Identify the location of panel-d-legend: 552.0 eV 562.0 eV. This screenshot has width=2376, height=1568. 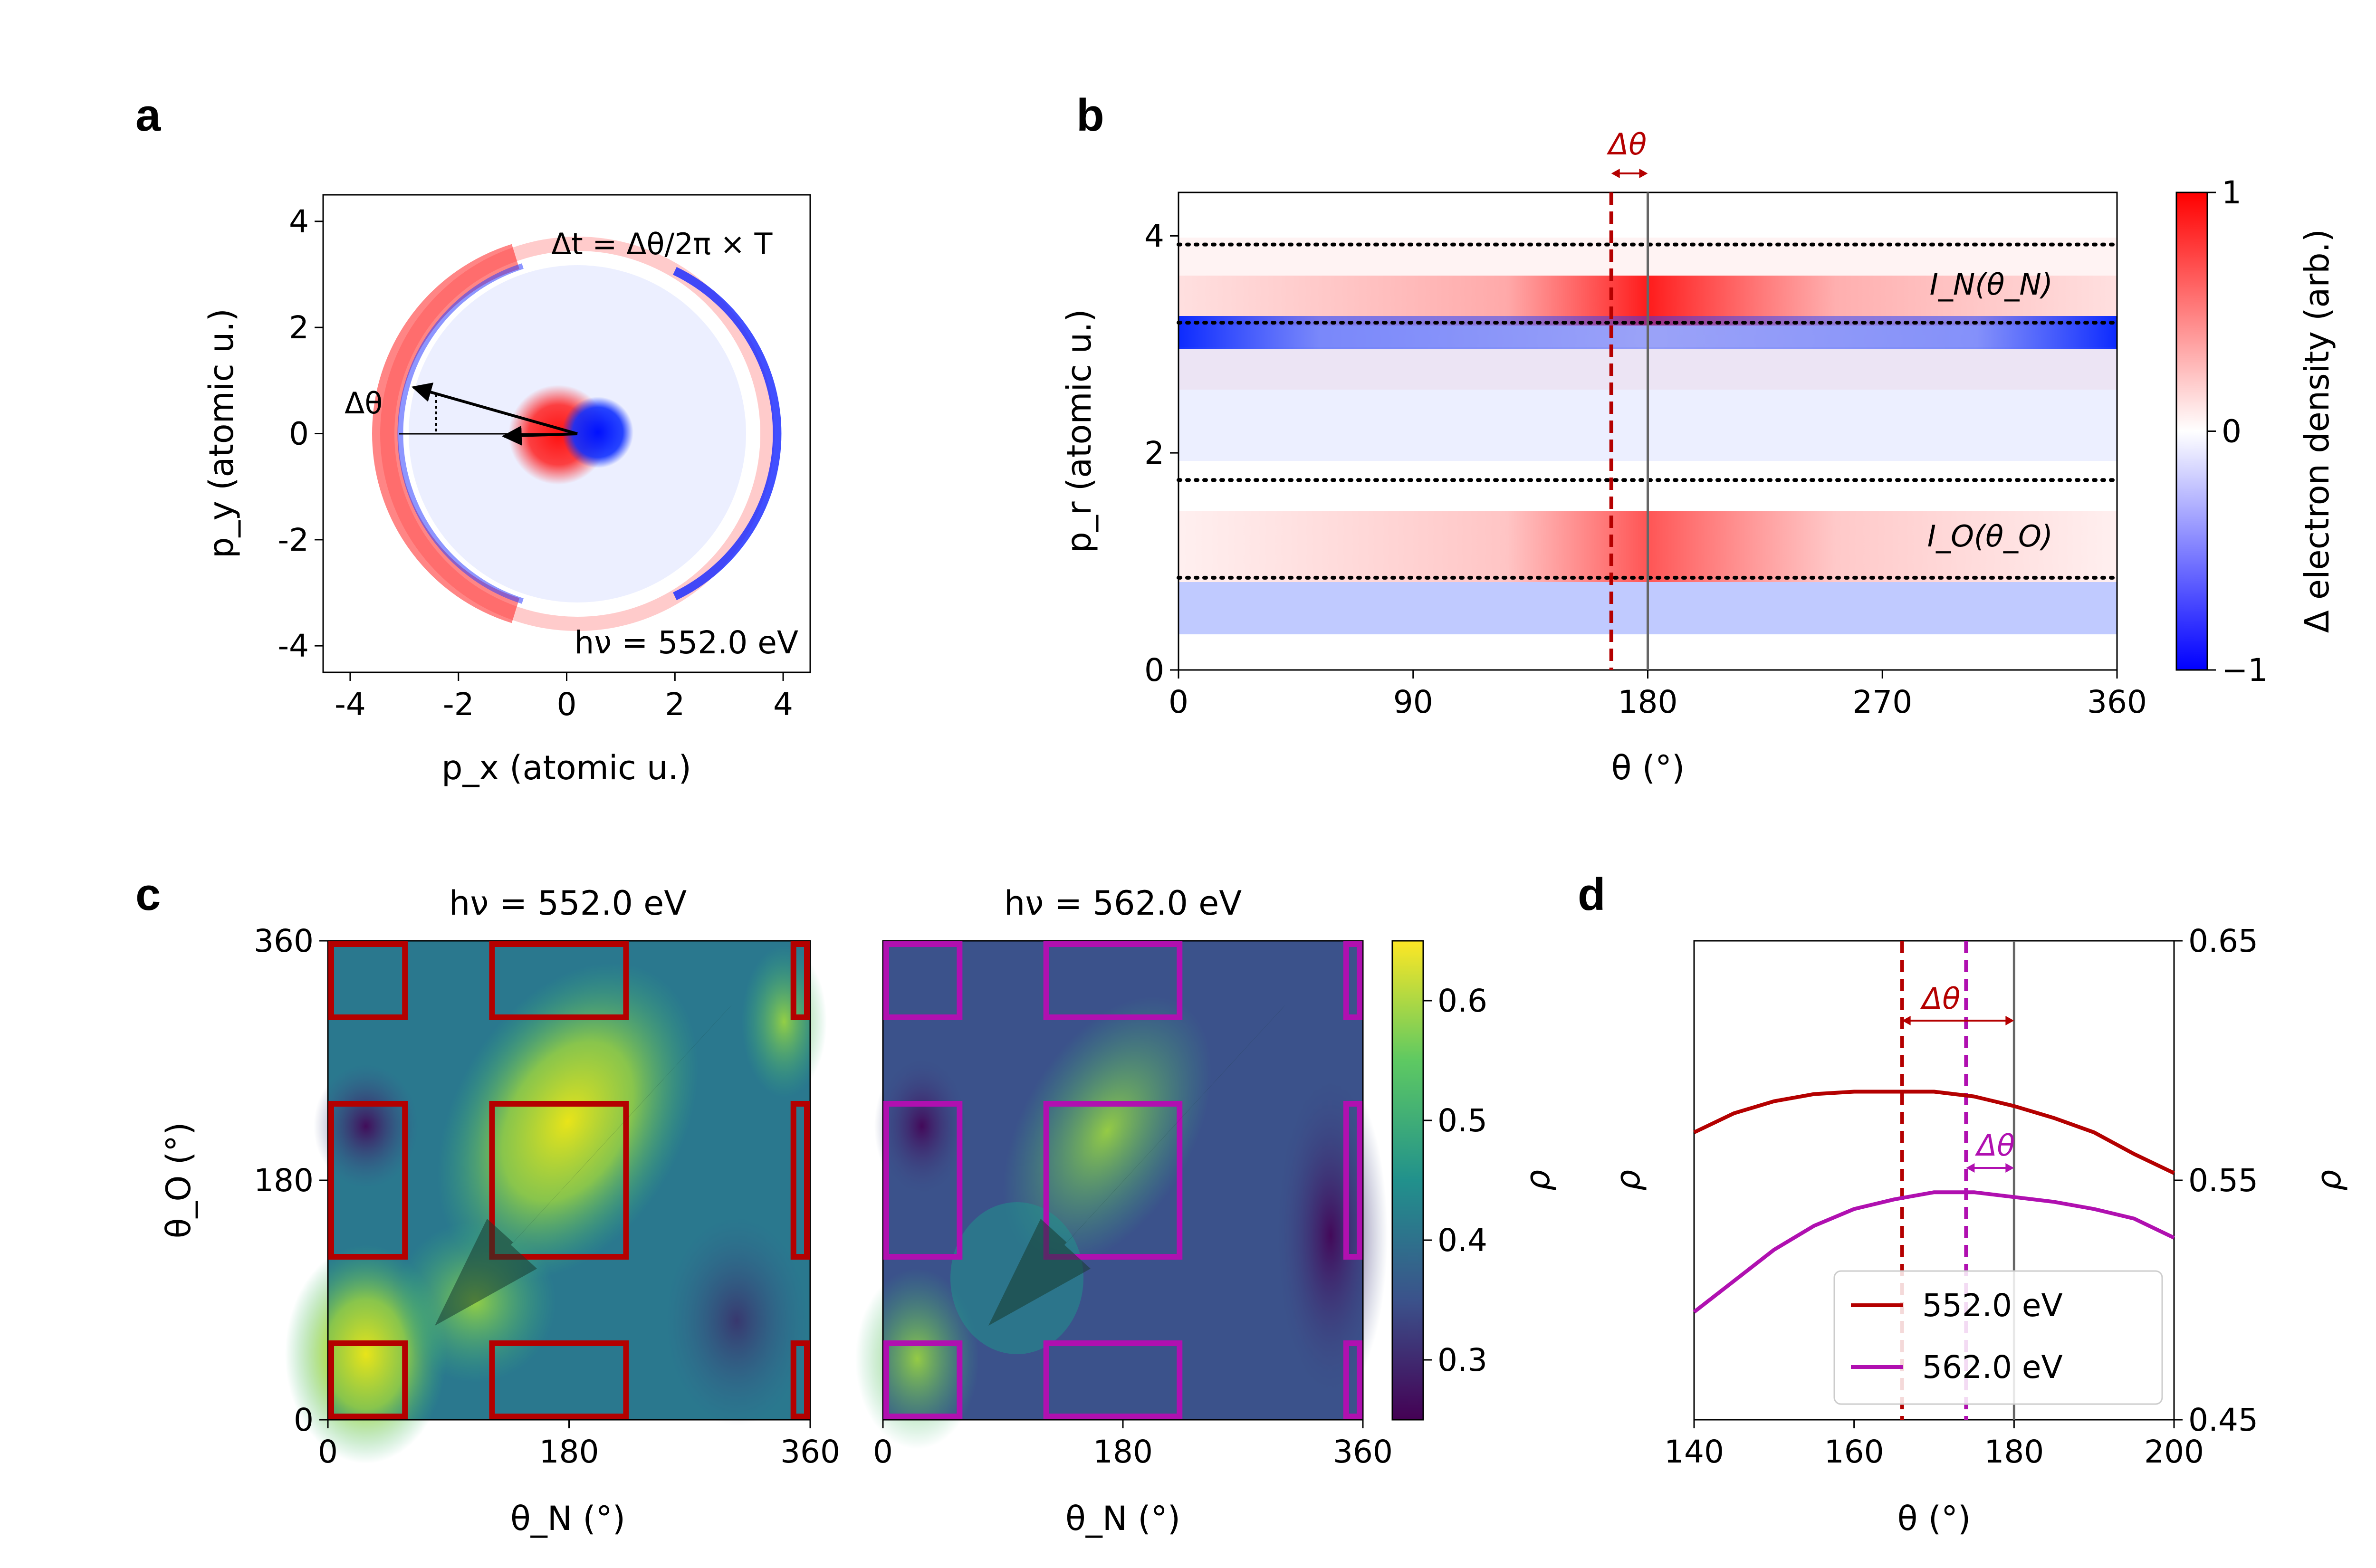
(1998, 1338).